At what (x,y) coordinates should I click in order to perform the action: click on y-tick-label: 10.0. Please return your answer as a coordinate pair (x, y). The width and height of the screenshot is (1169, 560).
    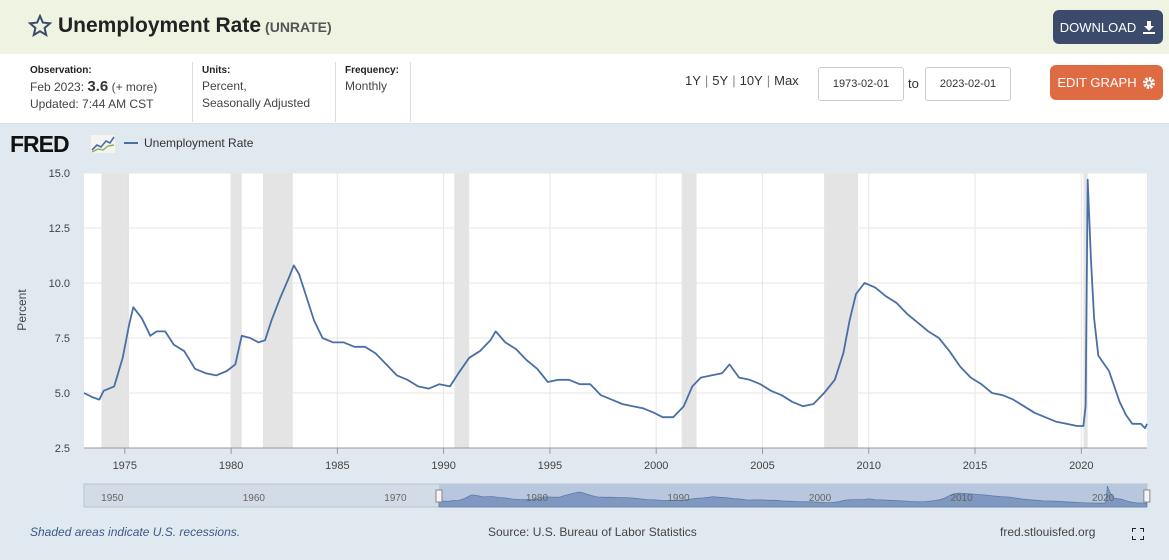
    Looking at the image, I should click on (59, 284).